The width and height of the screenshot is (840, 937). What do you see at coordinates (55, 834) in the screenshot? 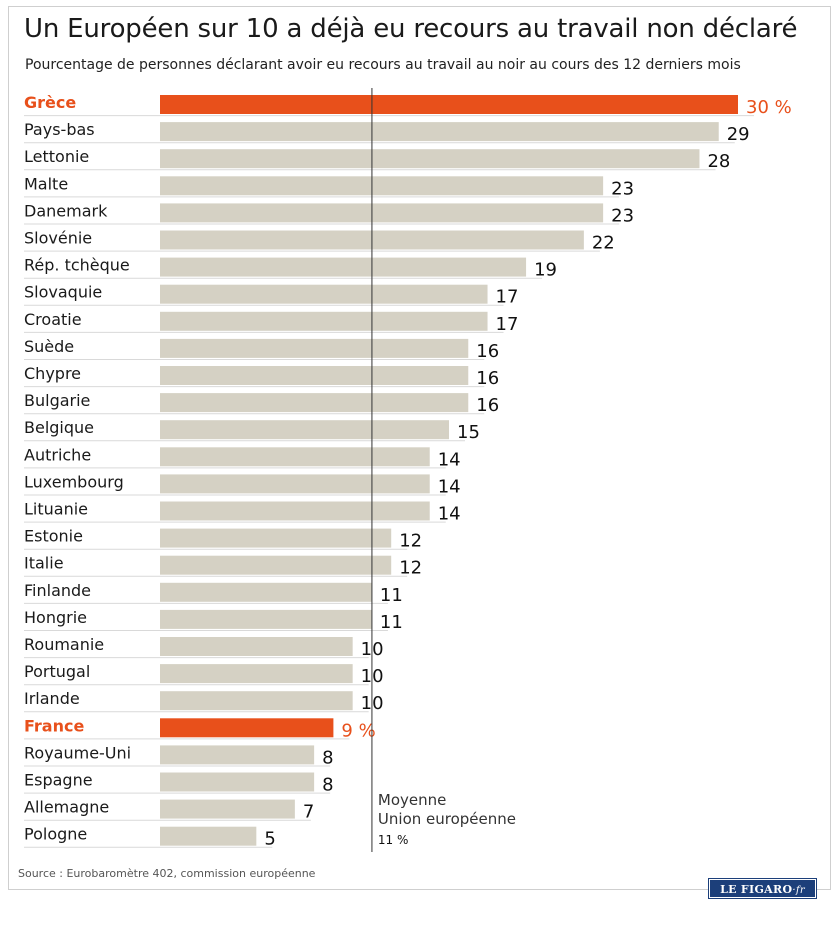
I see `category-label-pologne: Pologne` at bounding box center [55, 834].